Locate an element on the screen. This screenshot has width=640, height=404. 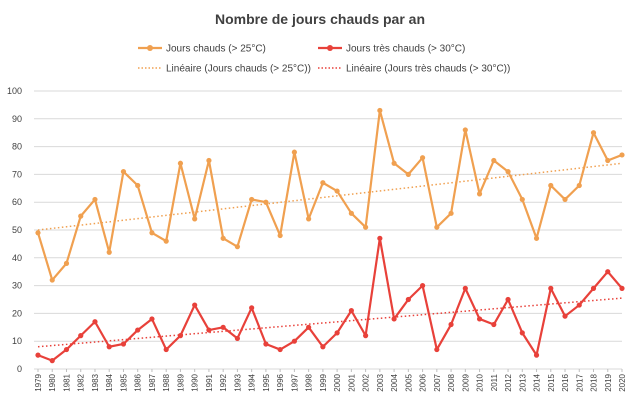
x-tick-label-1981: 1981 is located at coordinates (66, 382).